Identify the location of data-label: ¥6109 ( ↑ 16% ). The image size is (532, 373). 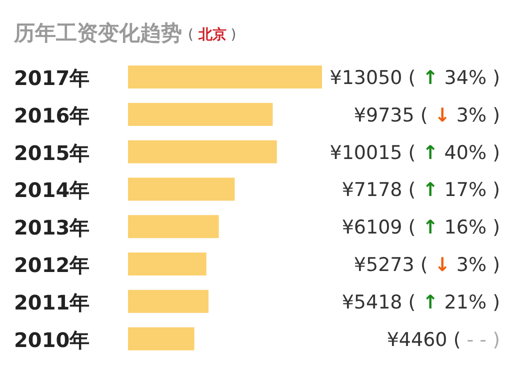
(421, 227).